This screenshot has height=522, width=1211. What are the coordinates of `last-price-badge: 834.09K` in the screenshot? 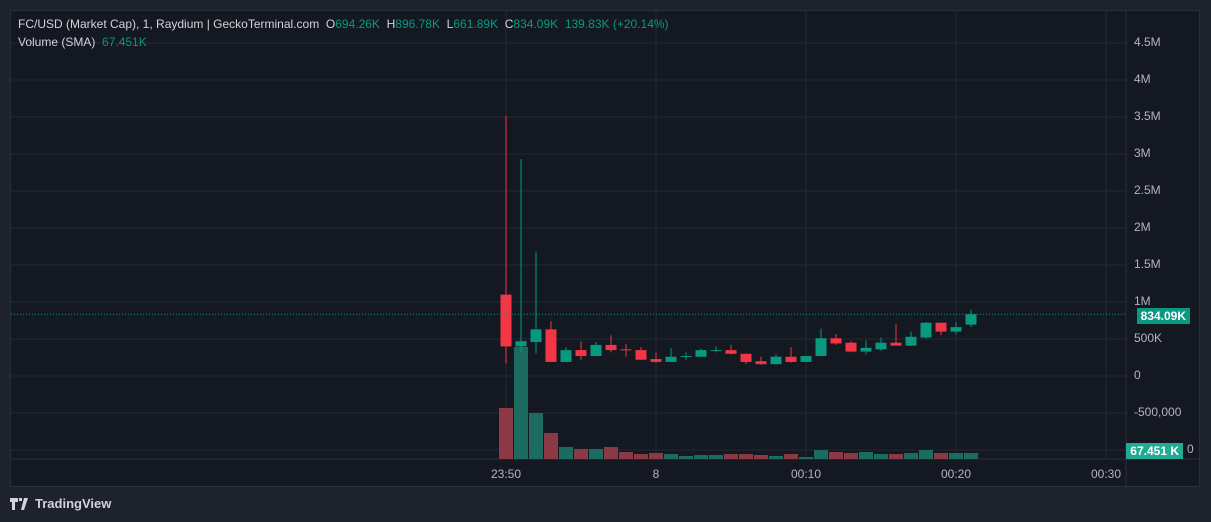 It's located at (1163, 316).